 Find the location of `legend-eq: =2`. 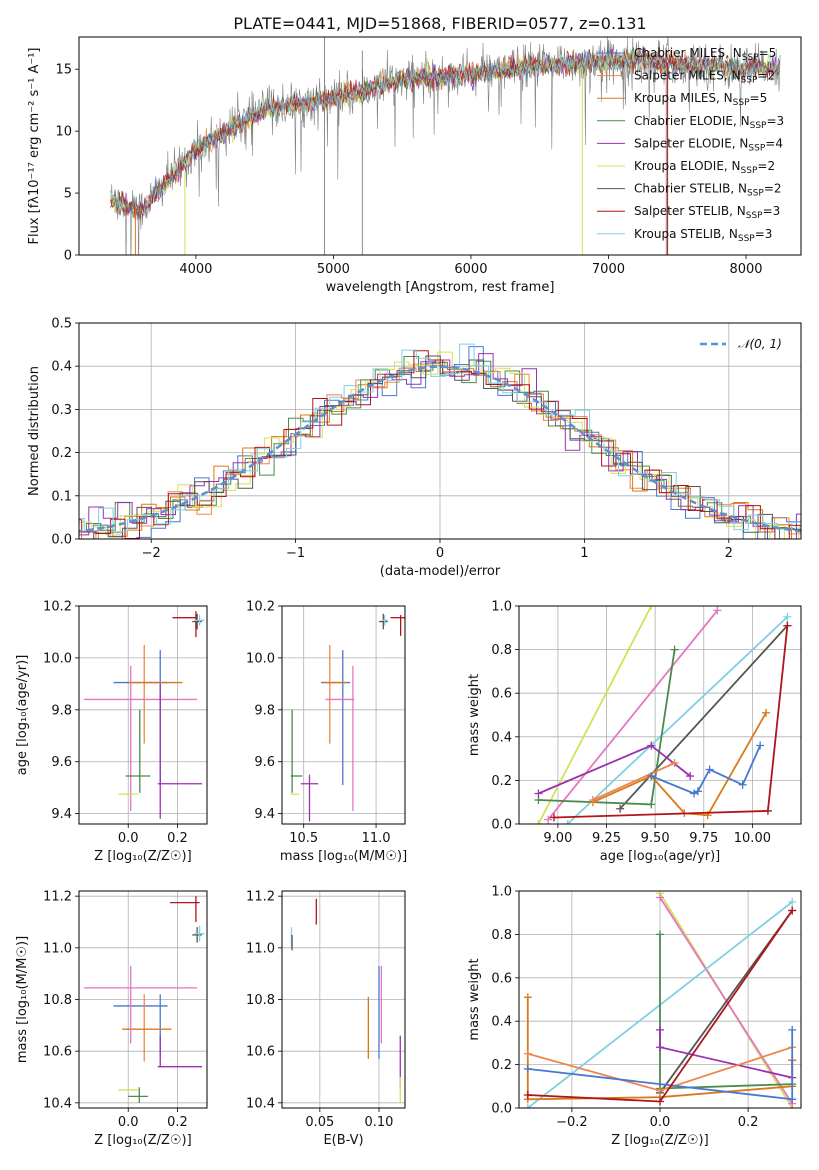

legend-eq: =2 is located at coordinates (773, 189).